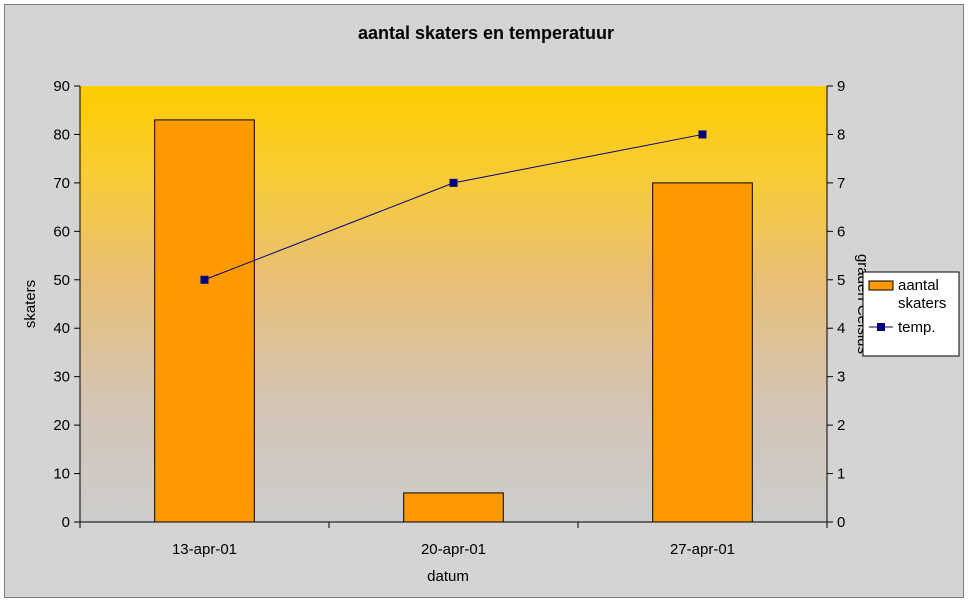 The height and width of the screenshot is (604, 970). What do you see at coordinates (61, 328) in the screenshot?
I see `y-tick-label-4: 40` at bounding box center [61, 328].